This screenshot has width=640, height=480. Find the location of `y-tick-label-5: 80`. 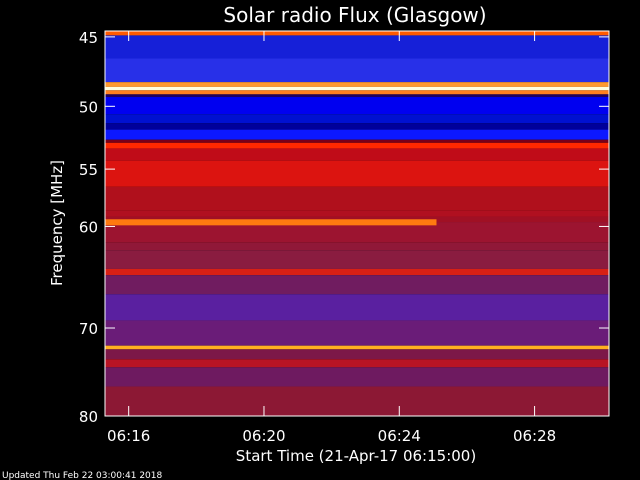

y-tick-label-5: 80 is located at coordinates (88, 417).